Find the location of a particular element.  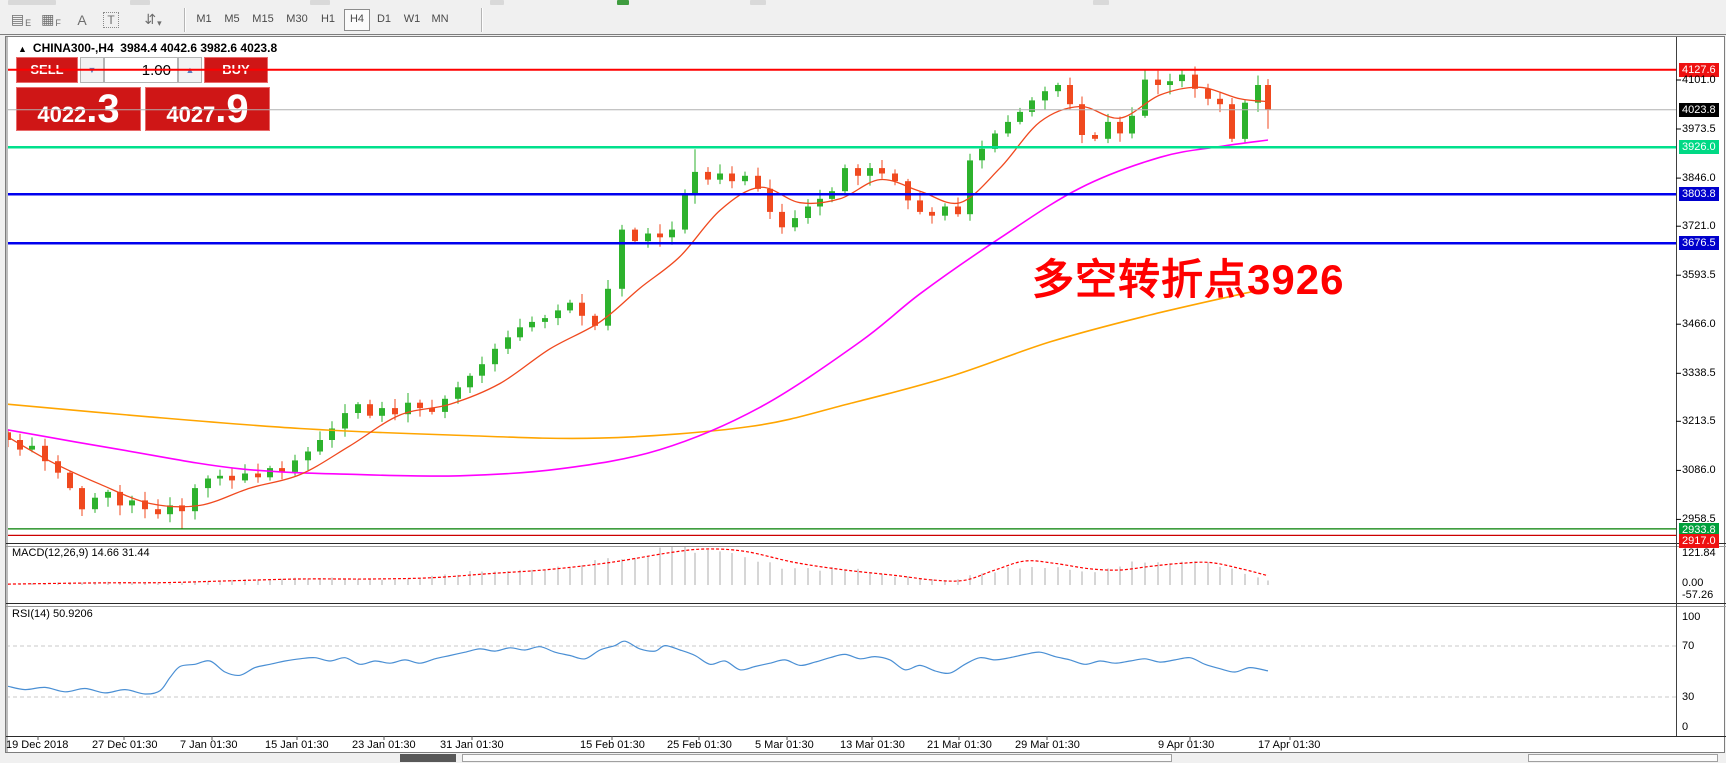

buy-price-frac: .9 is located at coordinates (232, 109).